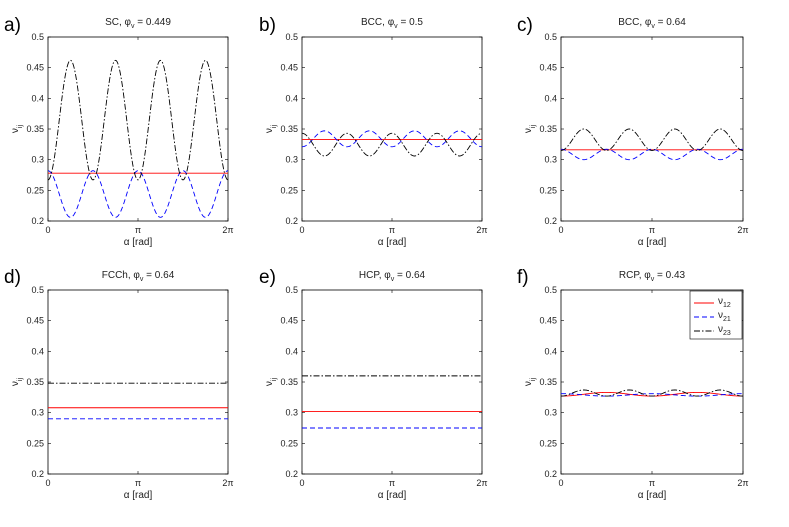 This screenshot has width=789, height=527. I want to click on legend-subscript: 21, so click(727, 319).